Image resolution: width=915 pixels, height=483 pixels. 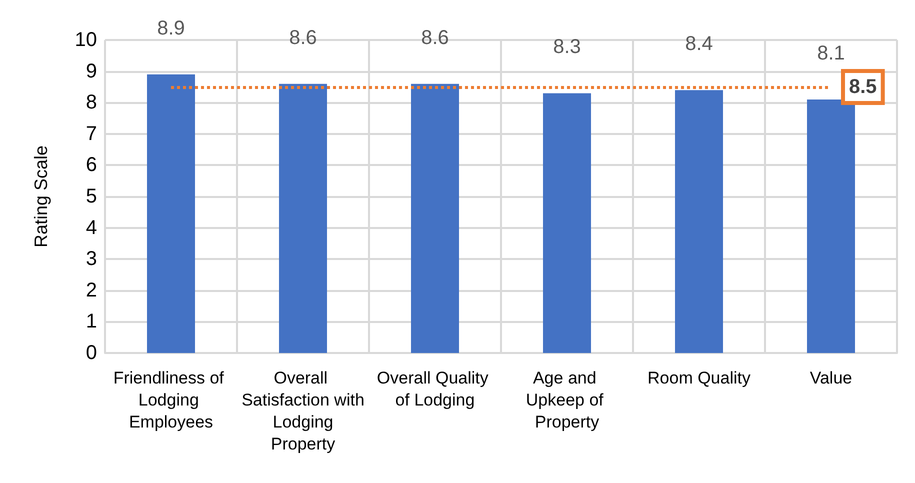 I want to click on x-tick-label: Overall Satisfaction with Lodging Property, so click(x=303, y=411).